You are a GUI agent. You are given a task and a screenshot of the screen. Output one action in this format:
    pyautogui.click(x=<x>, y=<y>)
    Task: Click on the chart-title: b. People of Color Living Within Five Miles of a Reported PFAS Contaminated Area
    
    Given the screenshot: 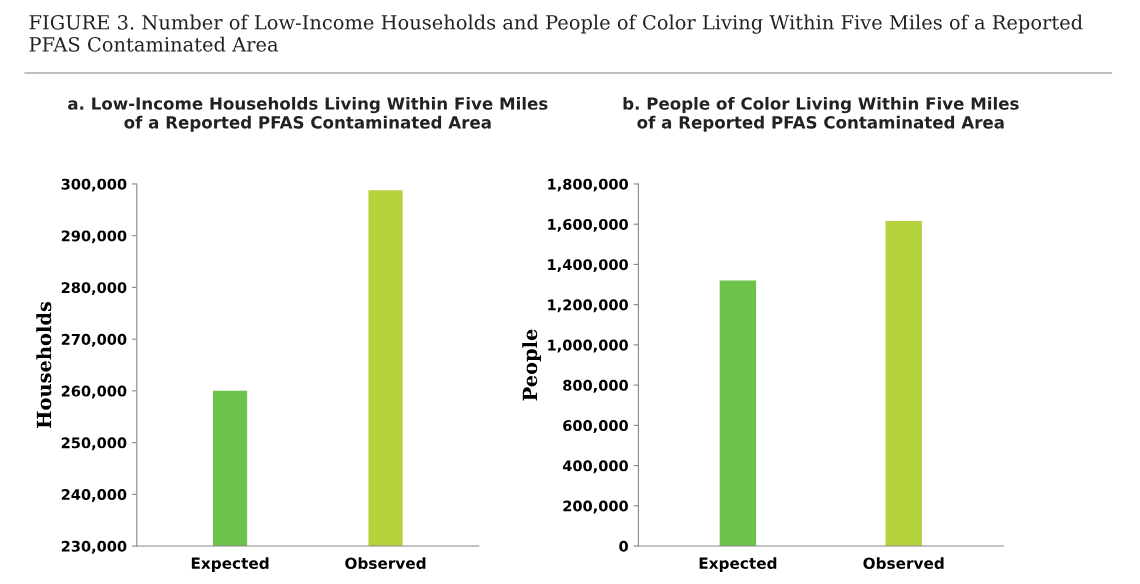 What is the action you would take?
    pyautogui.click(x=821, y=114)
    